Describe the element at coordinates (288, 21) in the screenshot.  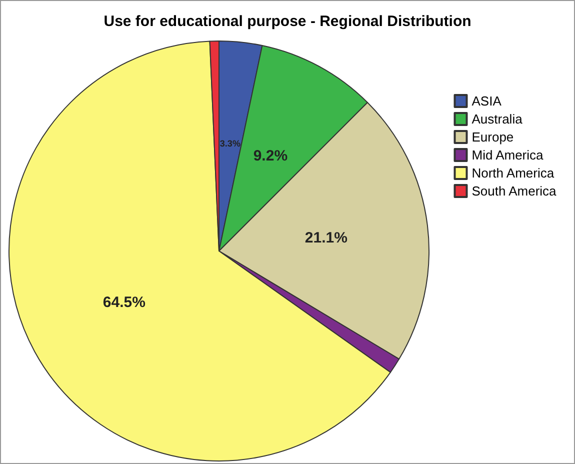
I see `chart-title: Use for educational purpose - Regional Distribution` at that location.